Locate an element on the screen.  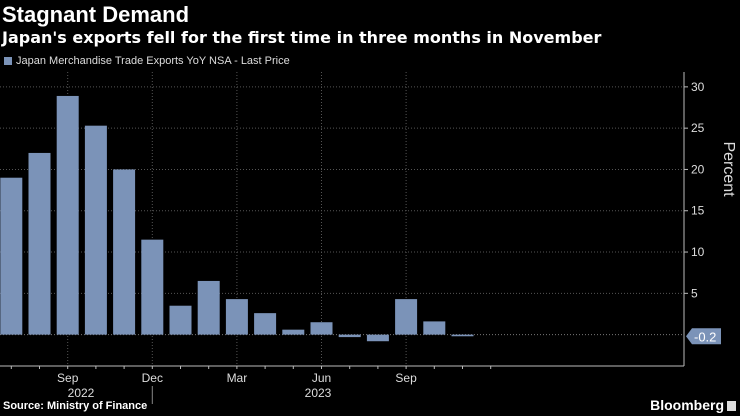
source-note: Source: Ministry of Finance is located at coordinates (75, 406).